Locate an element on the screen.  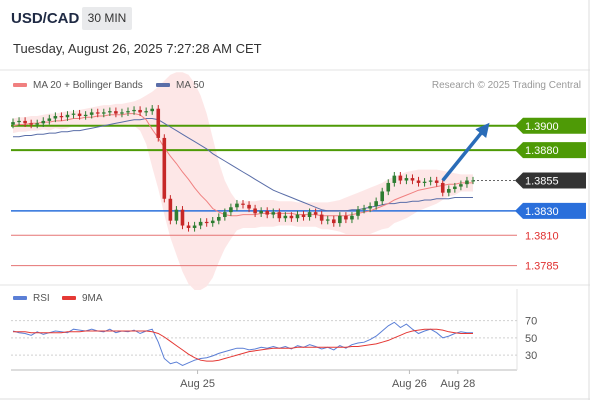
rsi-tick-label: 30 is located at coordinates (531, 356).